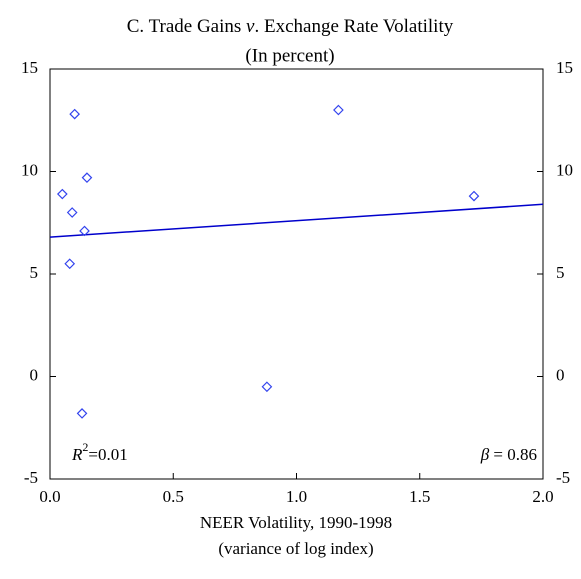  Describe the element at coordinates (107, 454) in the screenshot. I see `r2-value: =0.01` at that location.